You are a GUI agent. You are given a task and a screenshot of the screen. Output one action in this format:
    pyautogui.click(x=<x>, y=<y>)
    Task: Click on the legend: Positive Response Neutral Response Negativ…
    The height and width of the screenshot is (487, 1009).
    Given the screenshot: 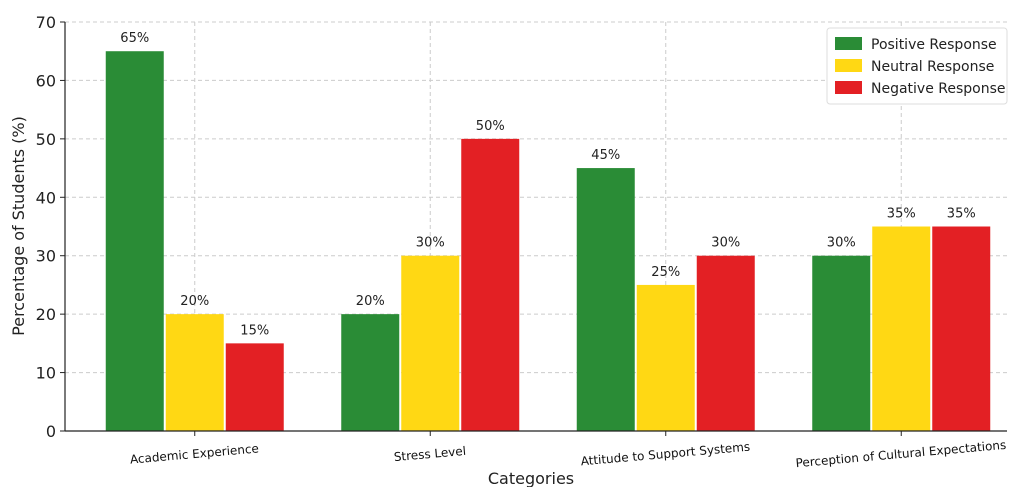 What is the action you would take?
    pyautogui.click(x=917, y=66)
    